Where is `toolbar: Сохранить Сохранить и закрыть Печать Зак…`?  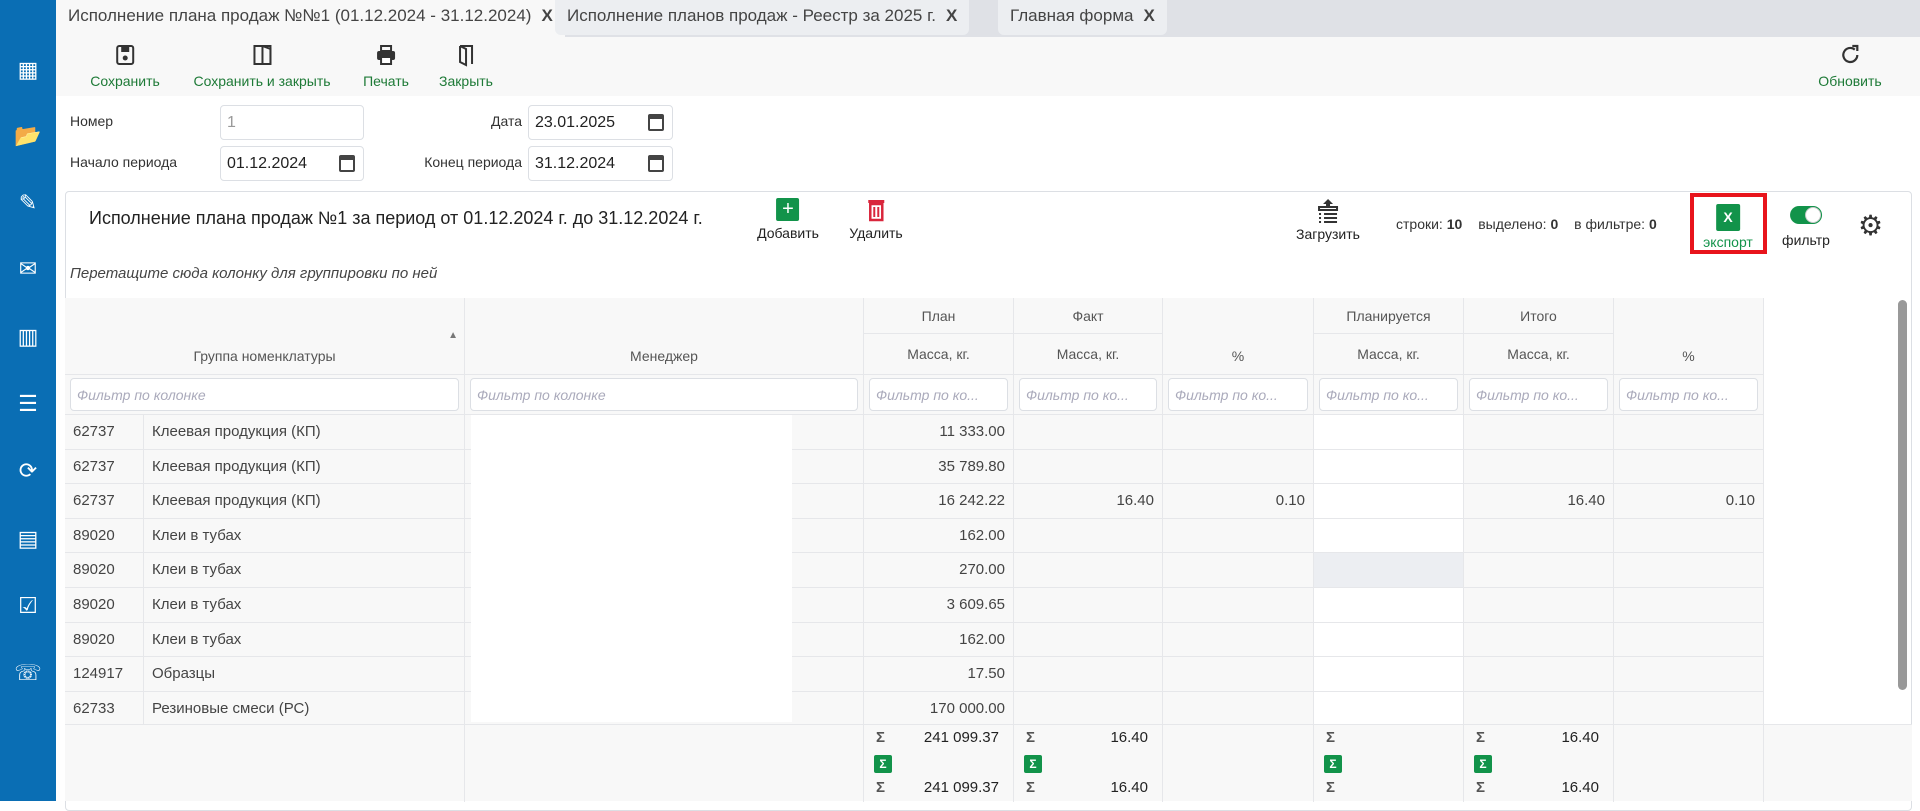 toolbar: Сохранить Сохранить и закрыть Печать Зак… is located at coordinates (988, 66).